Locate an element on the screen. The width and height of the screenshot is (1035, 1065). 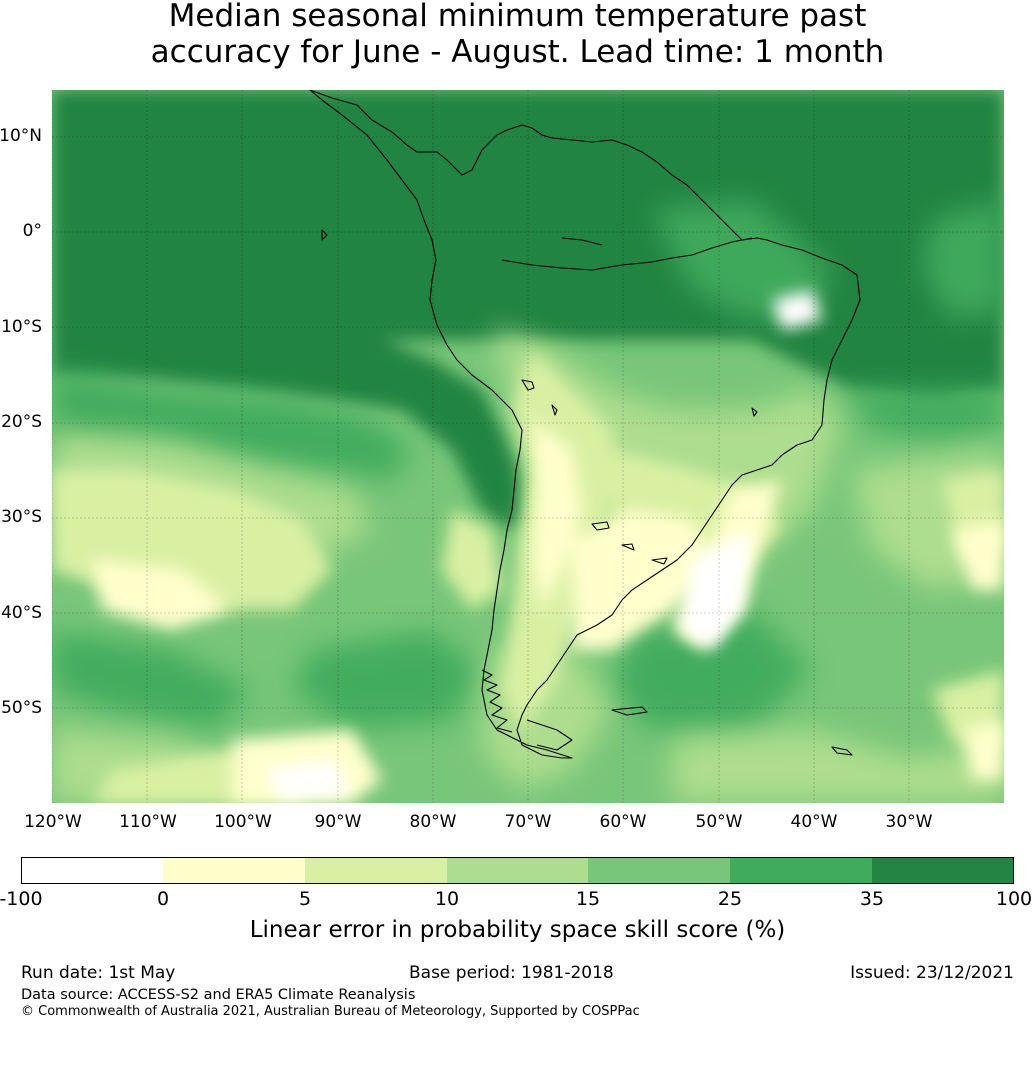
colorbar-tick-5: 5 is located at coordinates (305, 899).